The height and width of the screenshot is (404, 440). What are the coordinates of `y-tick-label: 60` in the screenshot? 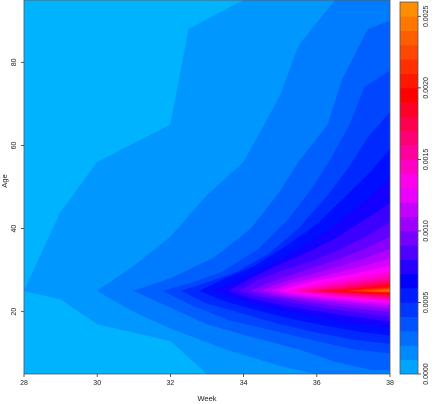 It's located at (14, 145).